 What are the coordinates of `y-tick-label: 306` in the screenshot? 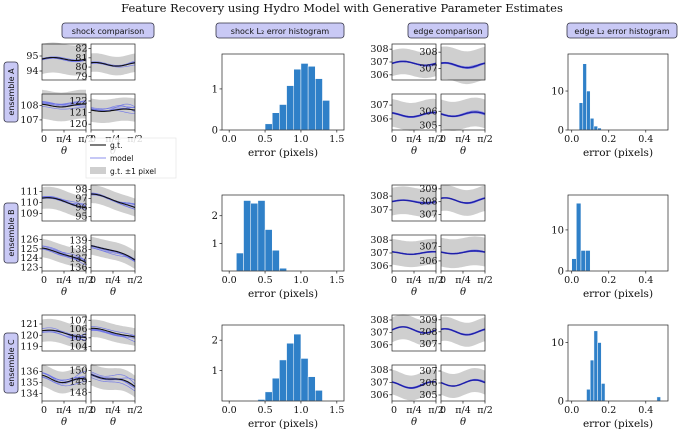 It's located at (428, 383).